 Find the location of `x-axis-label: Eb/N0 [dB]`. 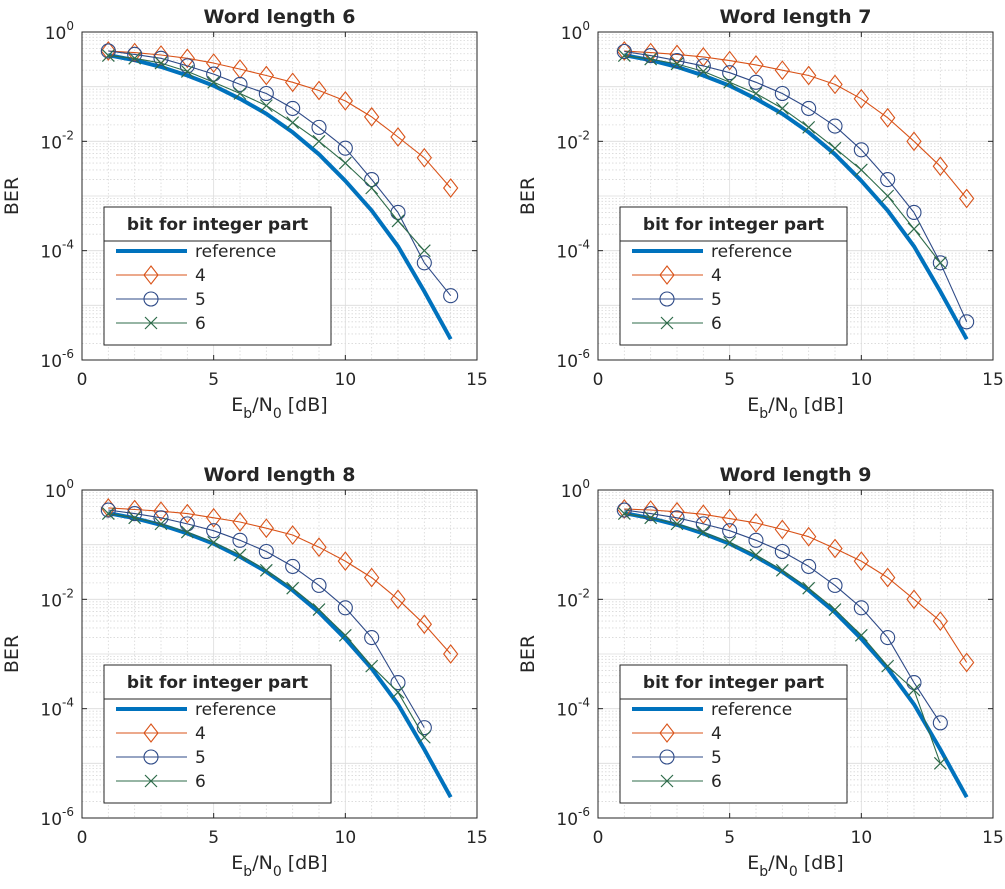

x-axis-label: Eb/N0 [dB] is located at coordinates (795, 866).